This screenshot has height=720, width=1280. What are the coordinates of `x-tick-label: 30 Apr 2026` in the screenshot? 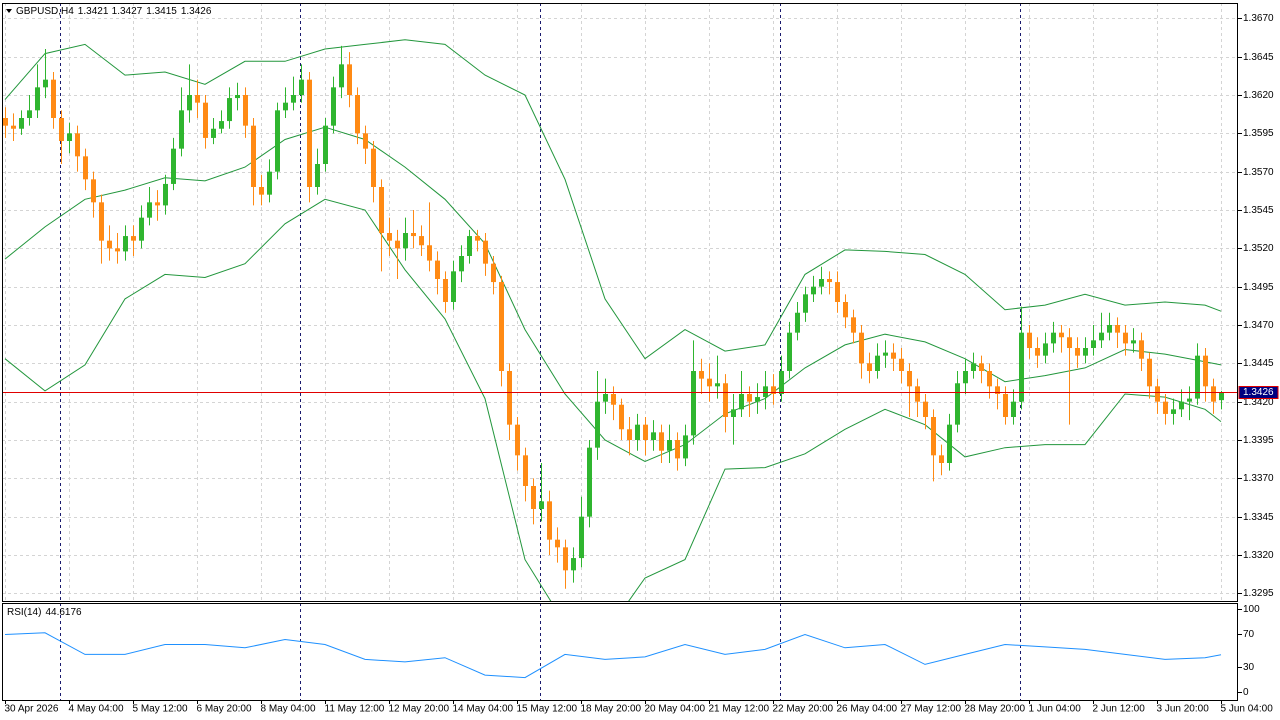 It's located at (32, 709).